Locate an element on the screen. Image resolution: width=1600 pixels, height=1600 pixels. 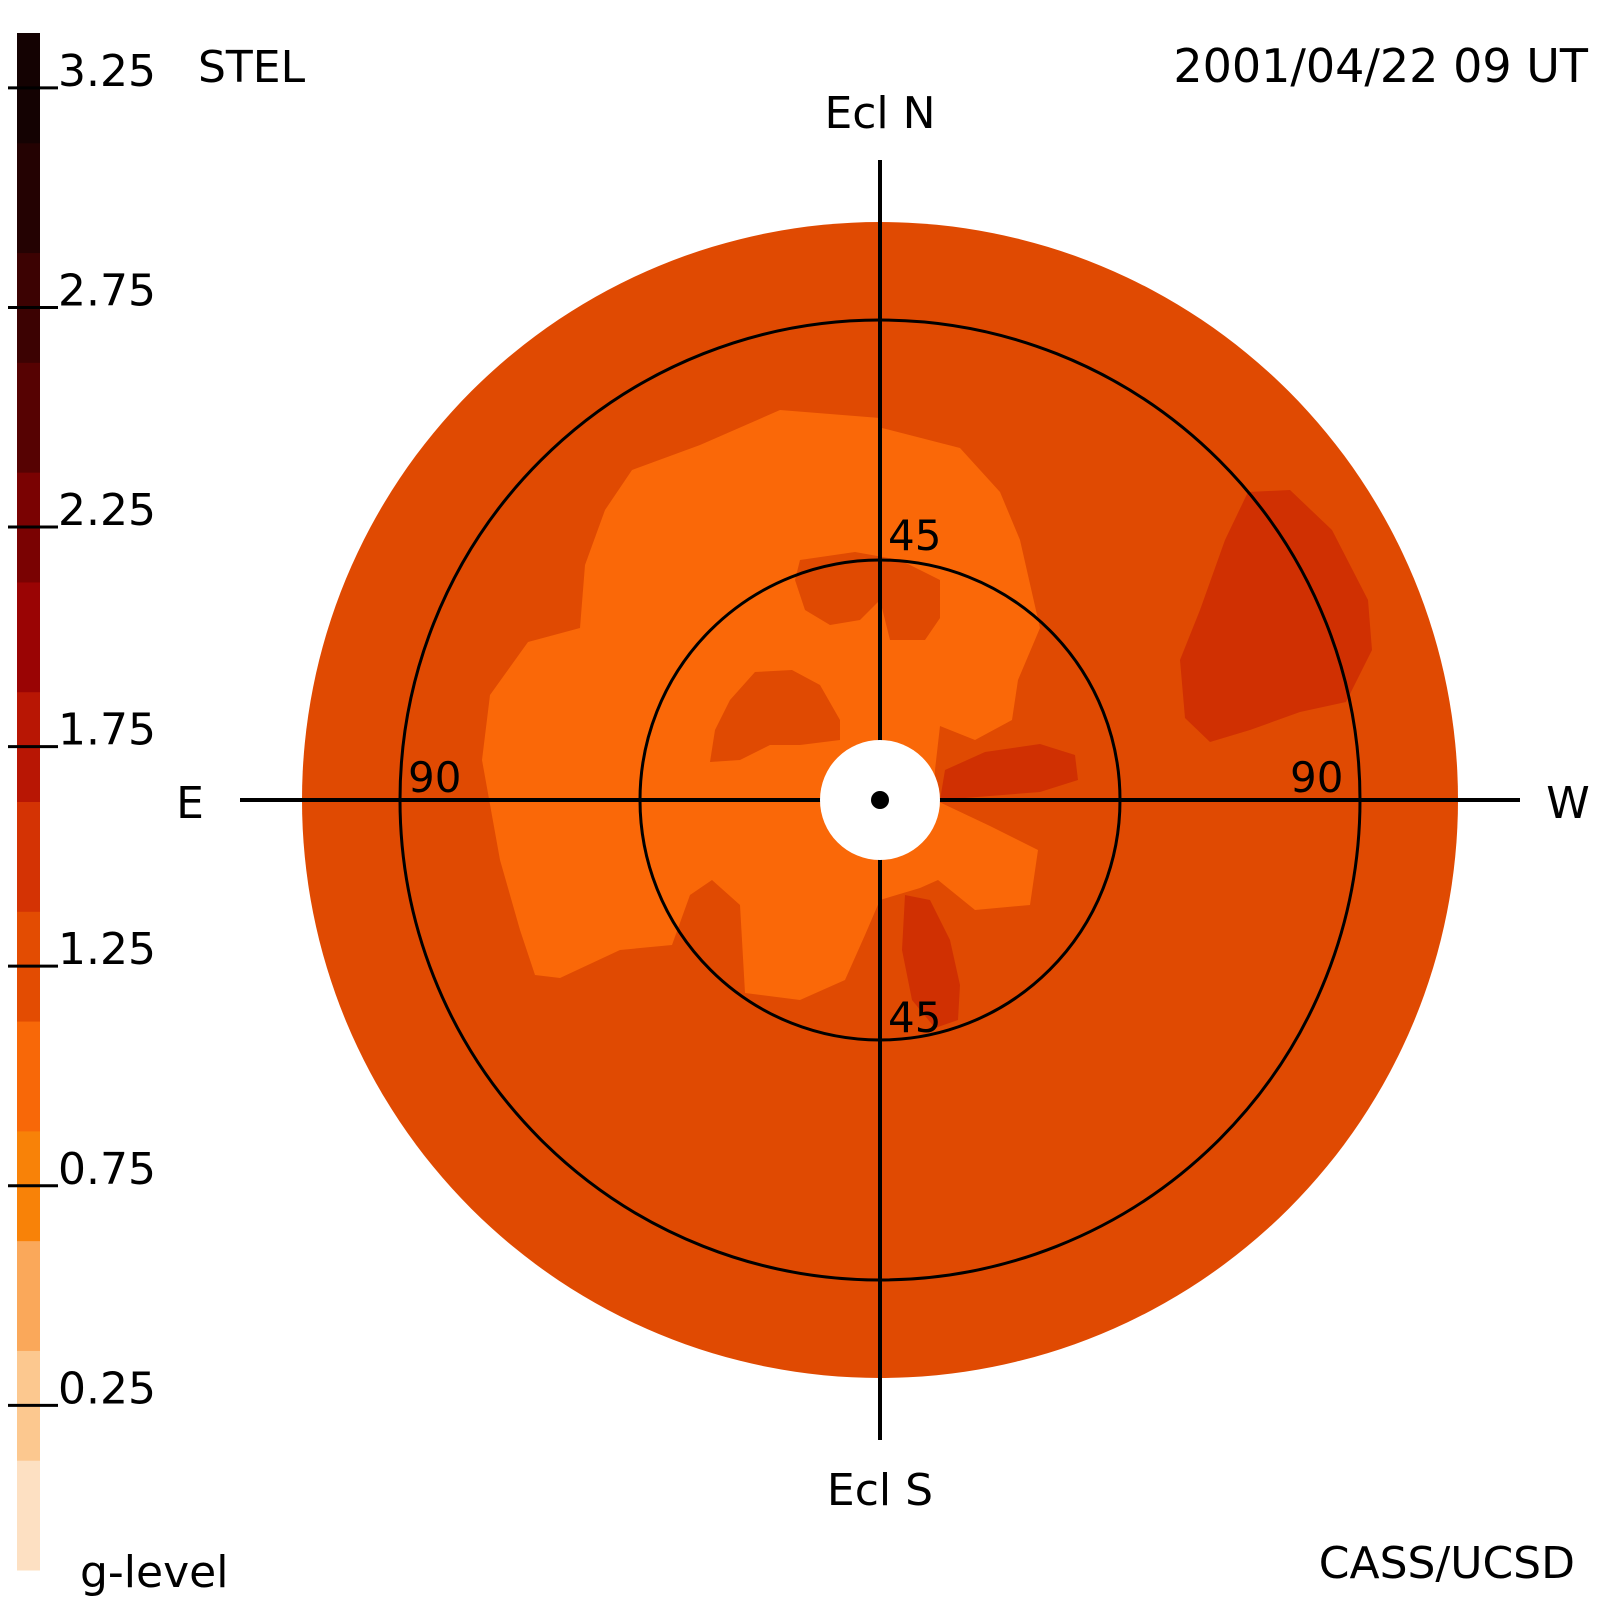
timestamp-label: 2001/04/22 09 UT is located at coordinates (1381, 66).